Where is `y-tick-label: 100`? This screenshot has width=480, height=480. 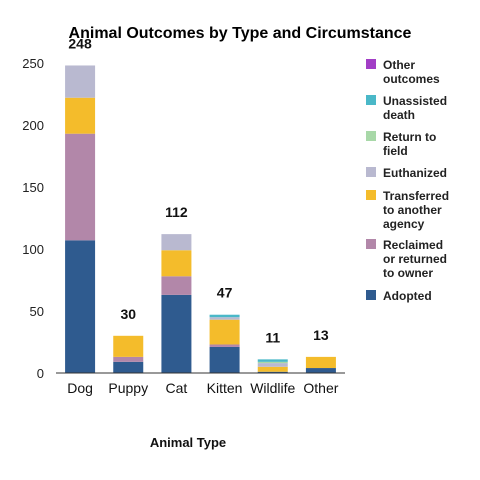
y-tick-label: 100 is located at coordinates (33, 249).